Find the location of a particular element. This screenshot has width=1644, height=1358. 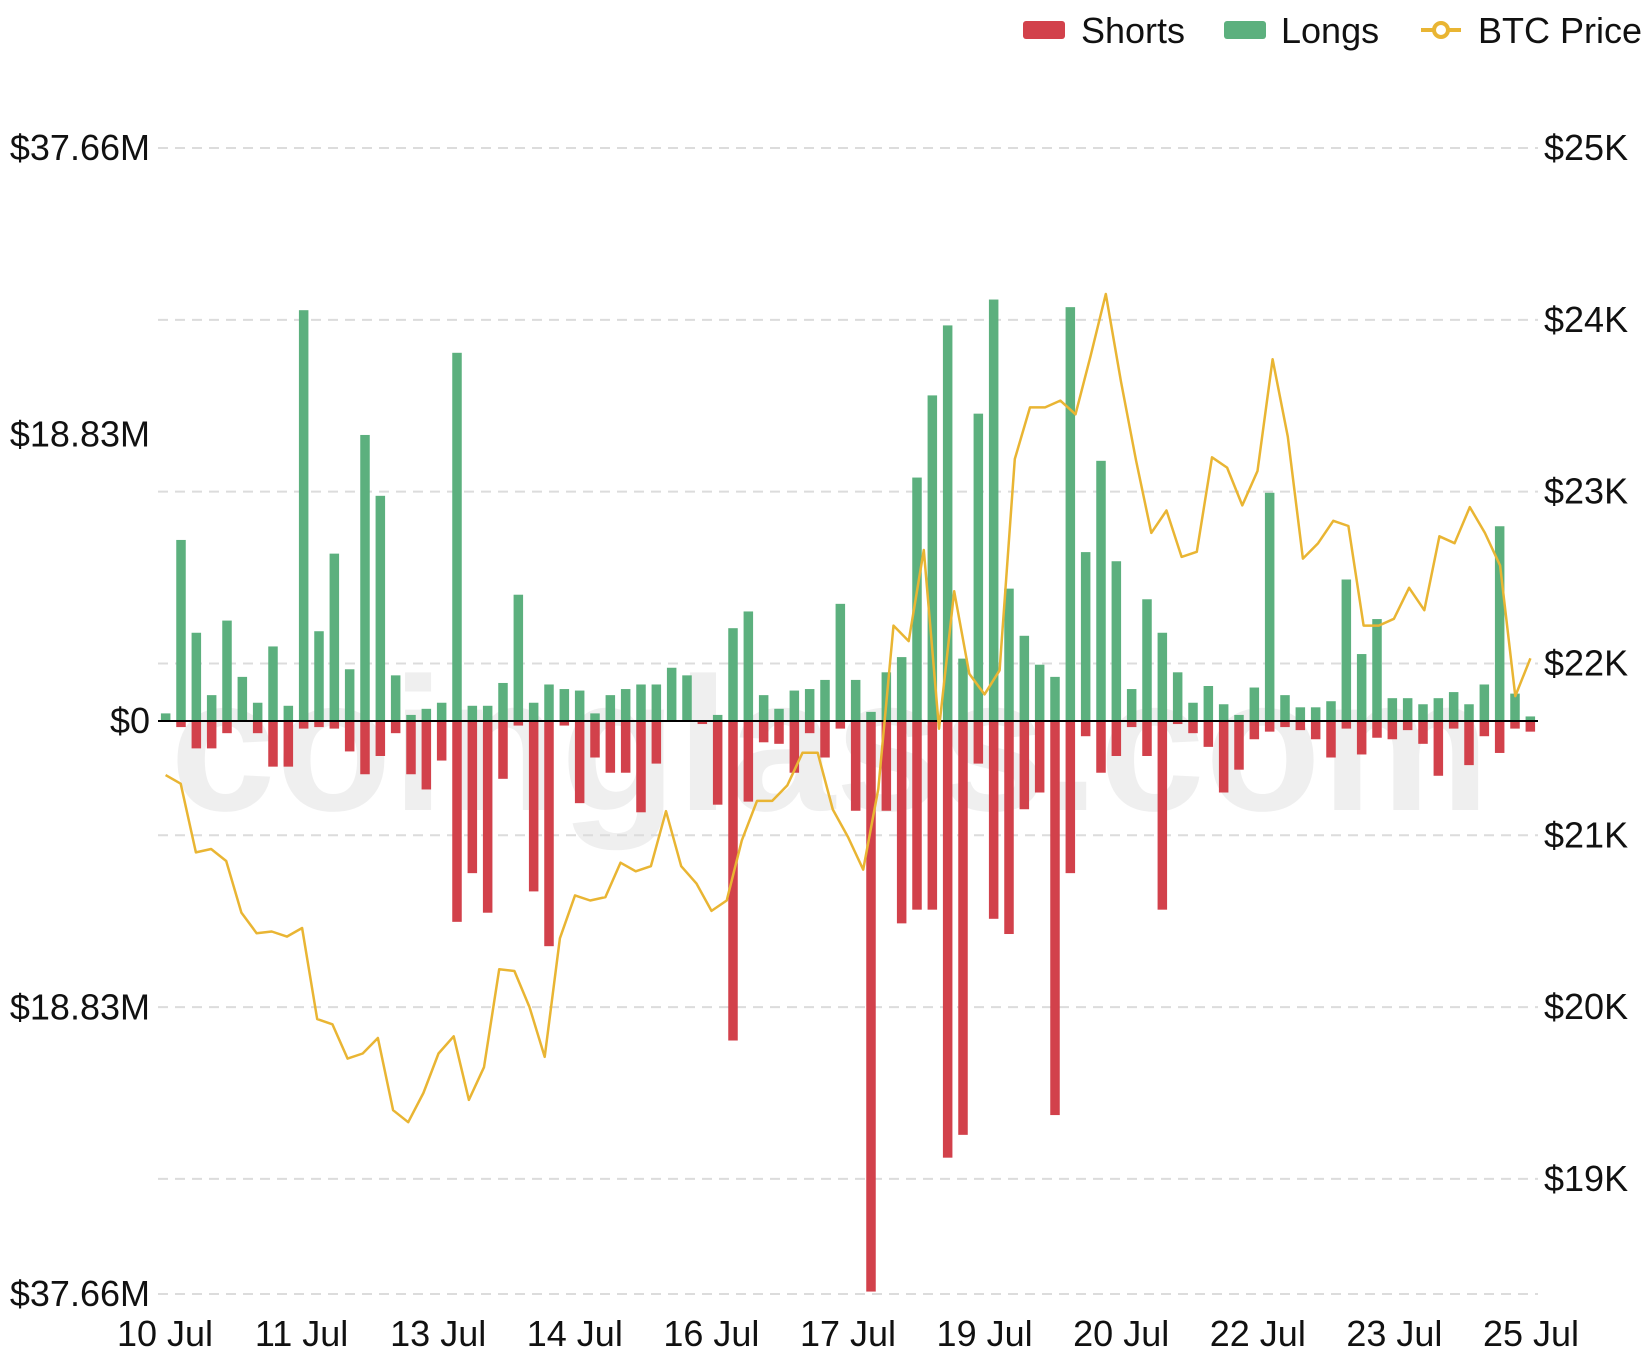

btc-price-legend-marker is located at coordinates (1441, 30).